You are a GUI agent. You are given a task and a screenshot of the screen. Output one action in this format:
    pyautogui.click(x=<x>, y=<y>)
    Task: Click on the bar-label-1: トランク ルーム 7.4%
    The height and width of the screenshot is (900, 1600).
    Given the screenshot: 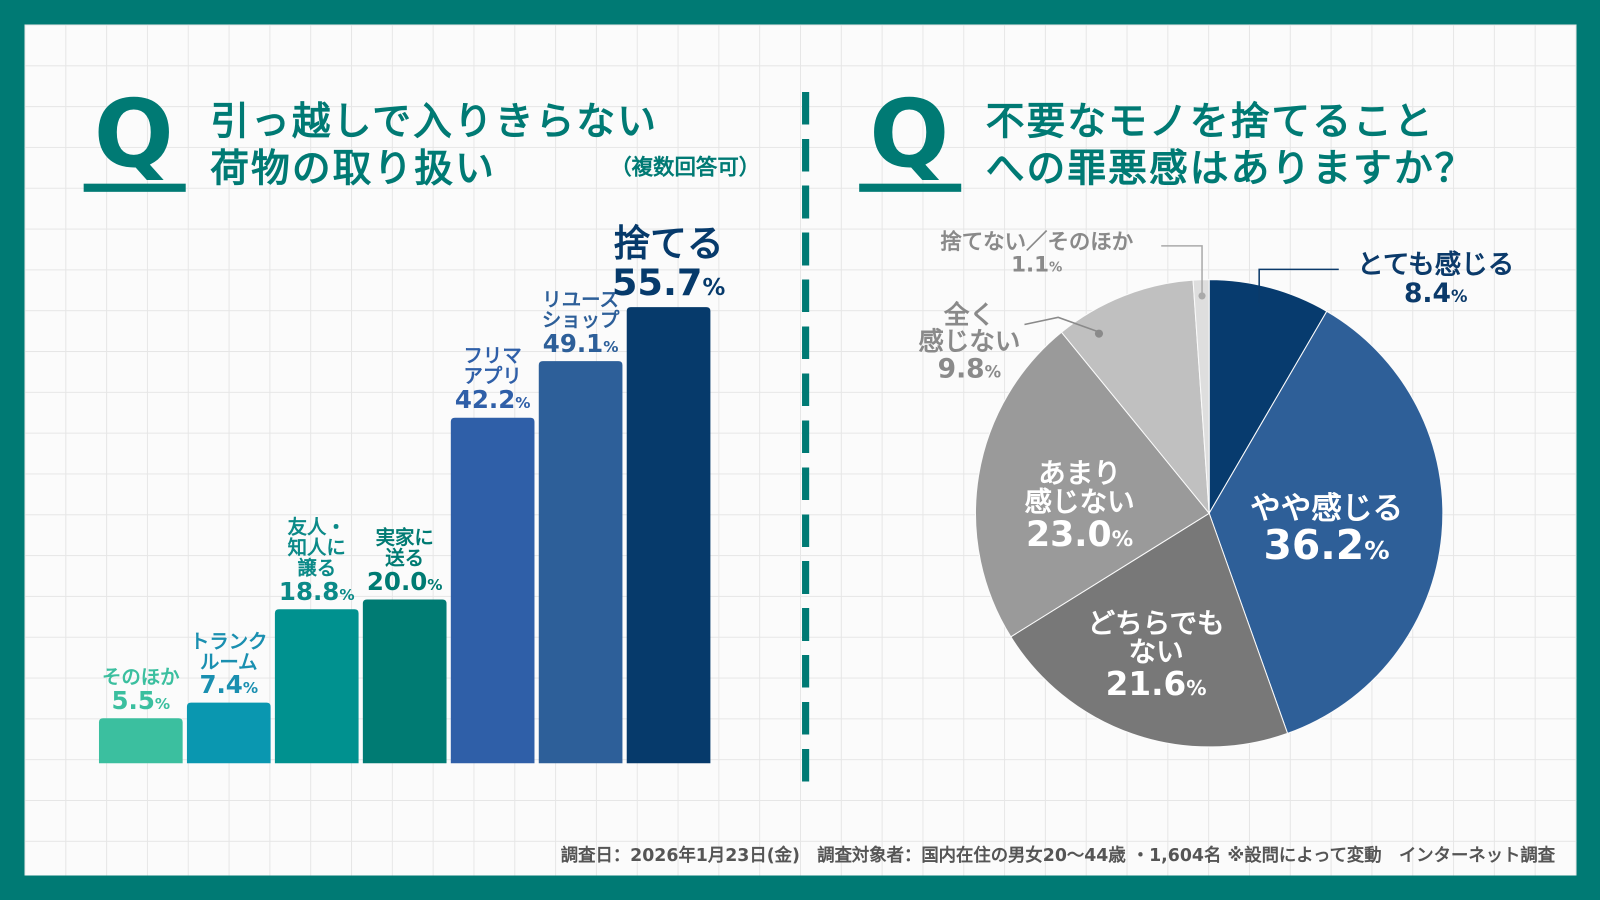 What is the action you would take?
    pyautogui.click(x=229, y=665)
    